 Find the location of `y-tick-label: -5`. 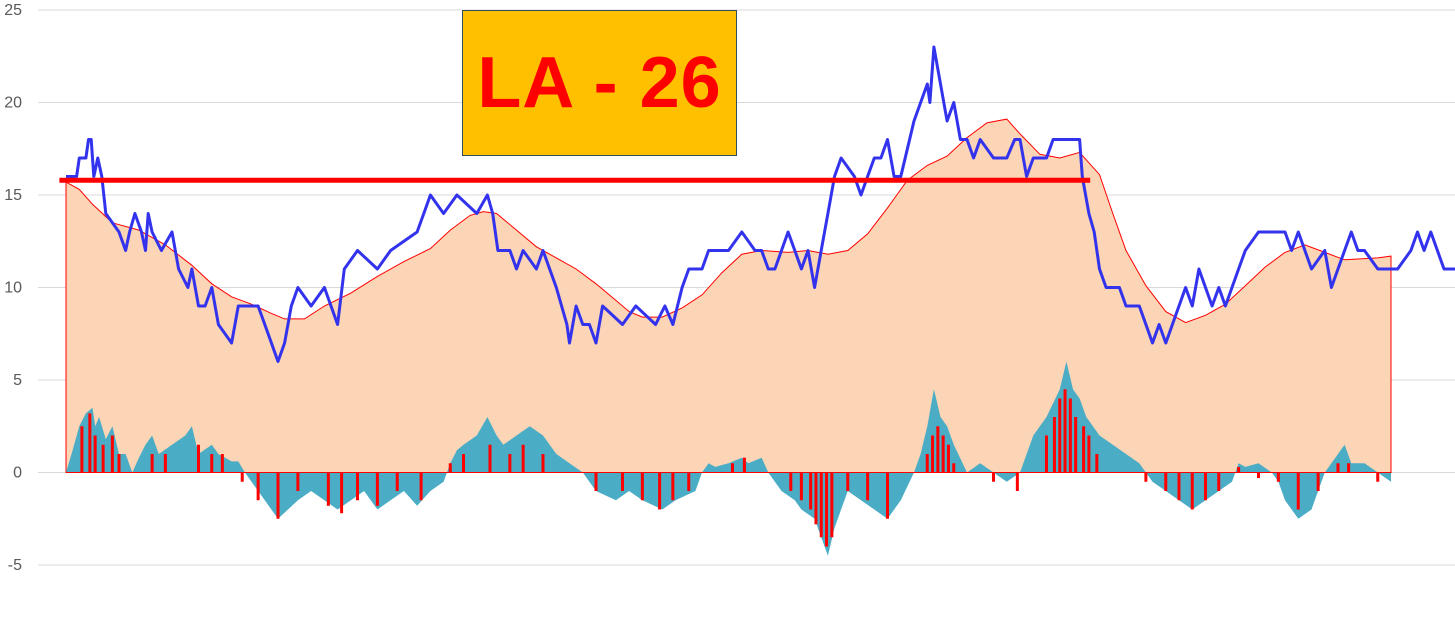

y-tick-label: -5 is located at coordinates (15, 565).